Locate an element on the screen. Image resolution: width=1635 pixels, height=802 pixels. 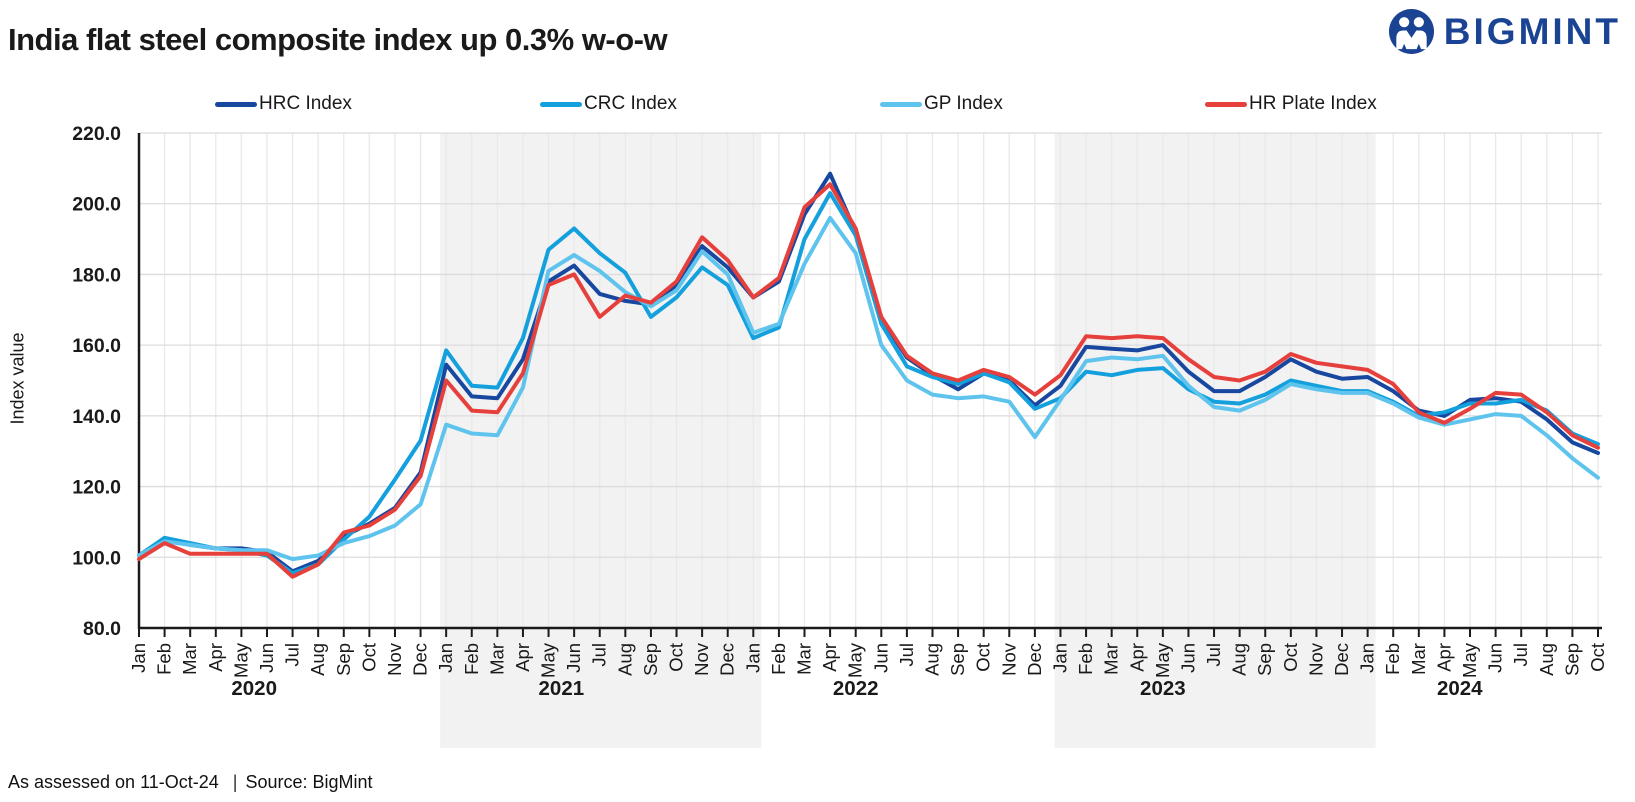
y-tick-label: 120.0 is located at coordinates (96, 488).